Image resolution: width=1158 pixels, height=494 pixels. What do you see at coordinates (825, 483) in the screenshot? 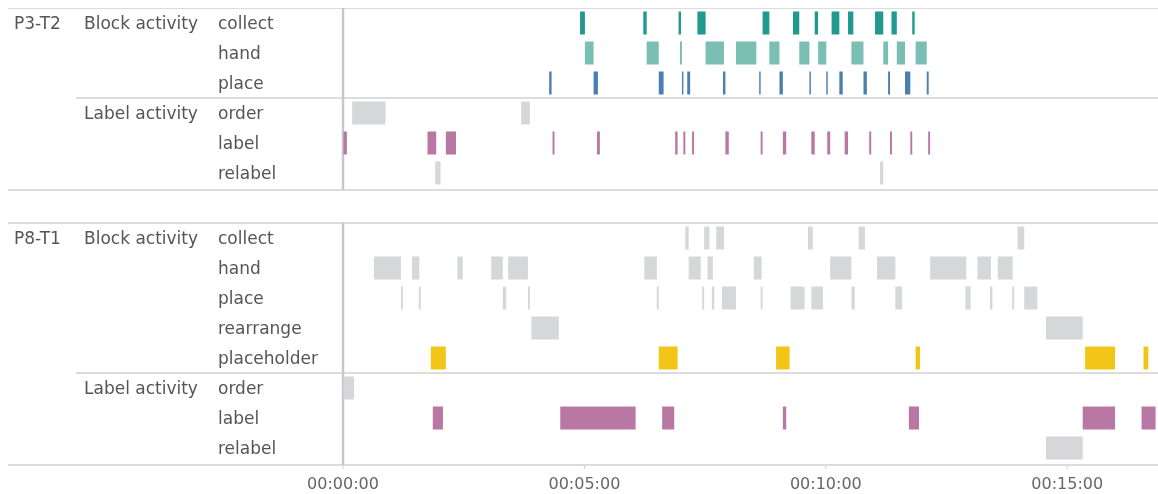
I see `x-tick-label: 00:10:00` at bounding box center [825, 483].